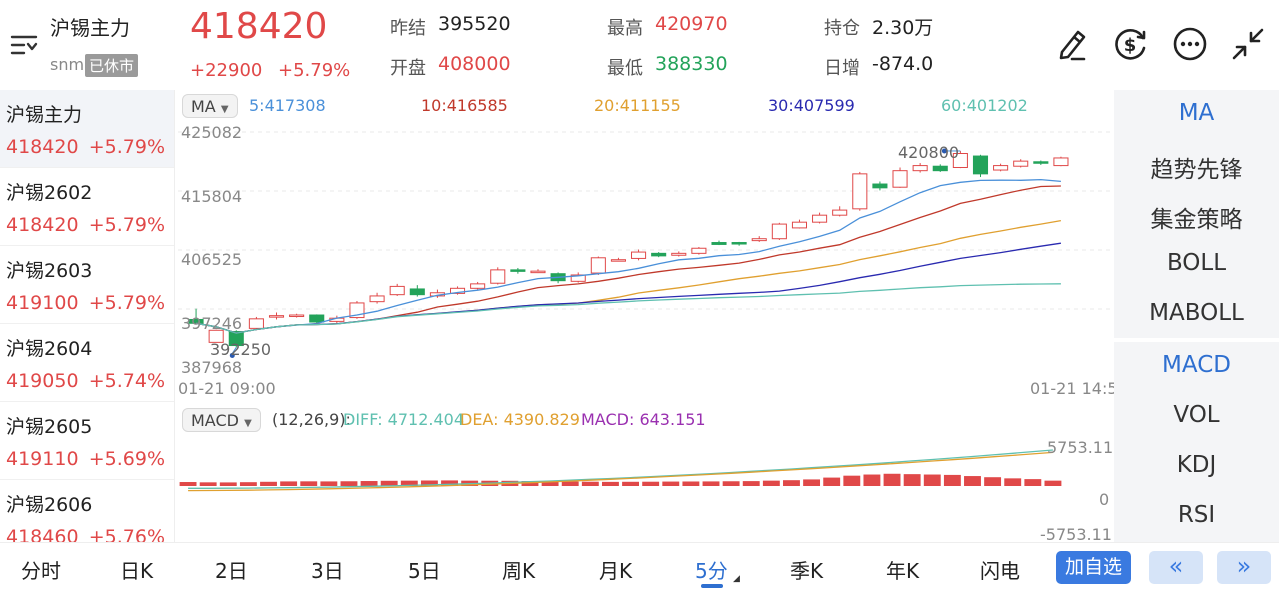 The height and width of the screenshot is (609, 1279). Describe the element at coordinates (1196, 365) in the screenshot. I see `indicator-macd: MACD` at that location.